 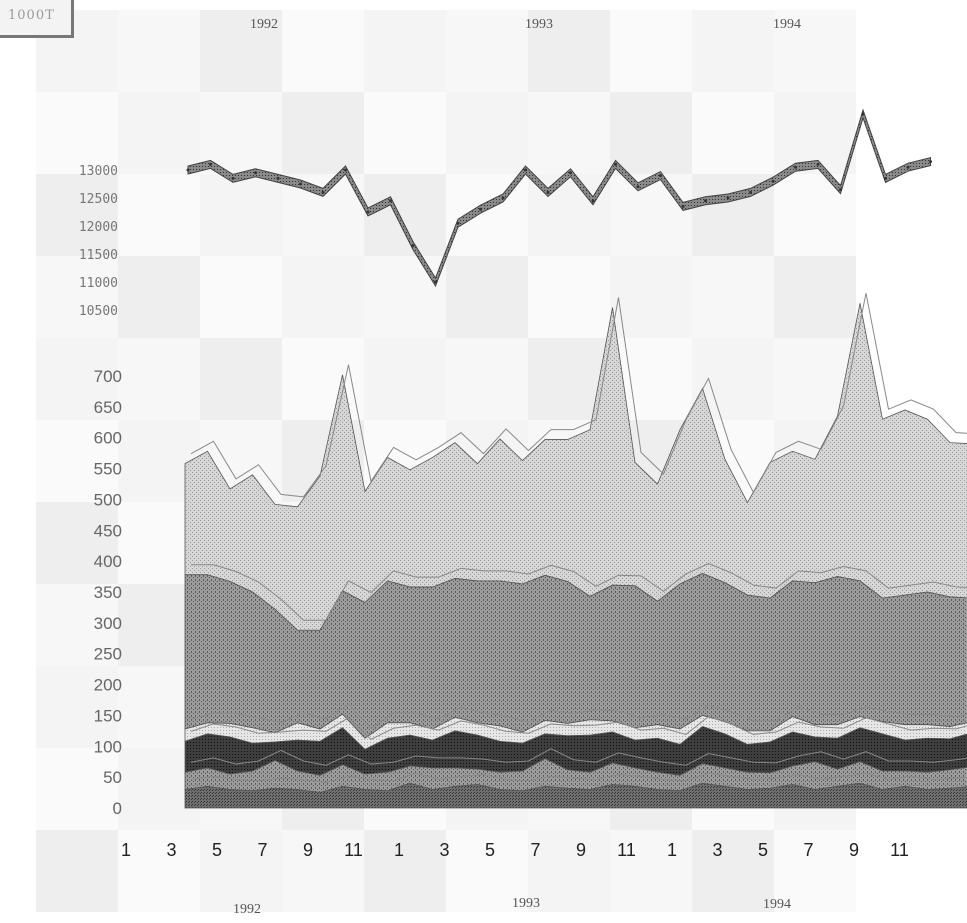 I want to click on x-axis-ticks: 1 3 5 7 9 11 1 3 5 7 9 11 1 3 5 7 9 11, so click(x=515, y=850).